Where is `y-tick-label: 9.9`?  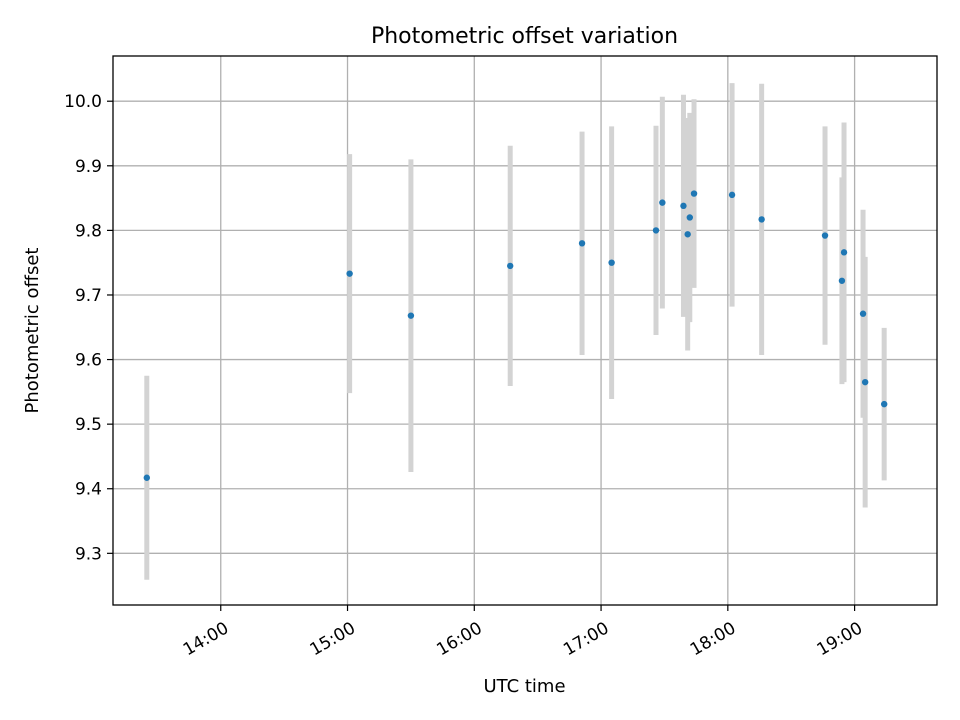
y-tick-label: 9.9 is located at coordinates (88, 167).